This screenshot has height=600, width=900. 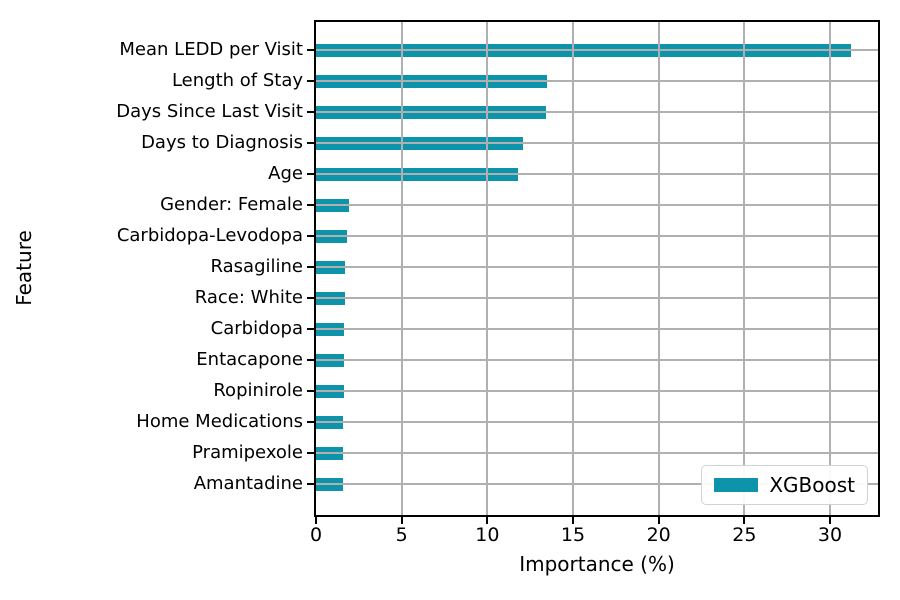 What do you see at coordinates (830, 535) in the screenshot?
I see `x-tick-label-30: 30` at bounding box center [830, 535].